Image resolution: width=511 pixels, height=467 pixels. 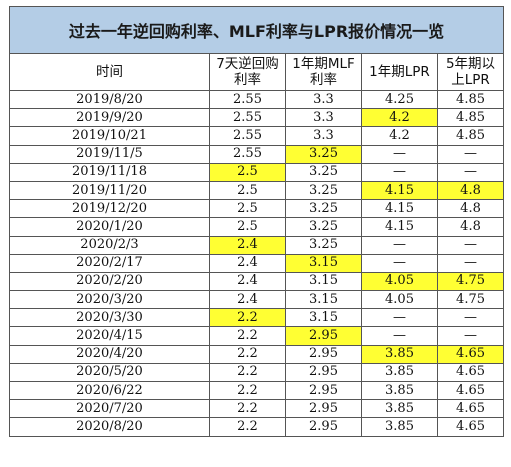 I want to click on table-row: 2019/11/20 2.5 3.25 4.15 4.8, so click(x=257, y=190).